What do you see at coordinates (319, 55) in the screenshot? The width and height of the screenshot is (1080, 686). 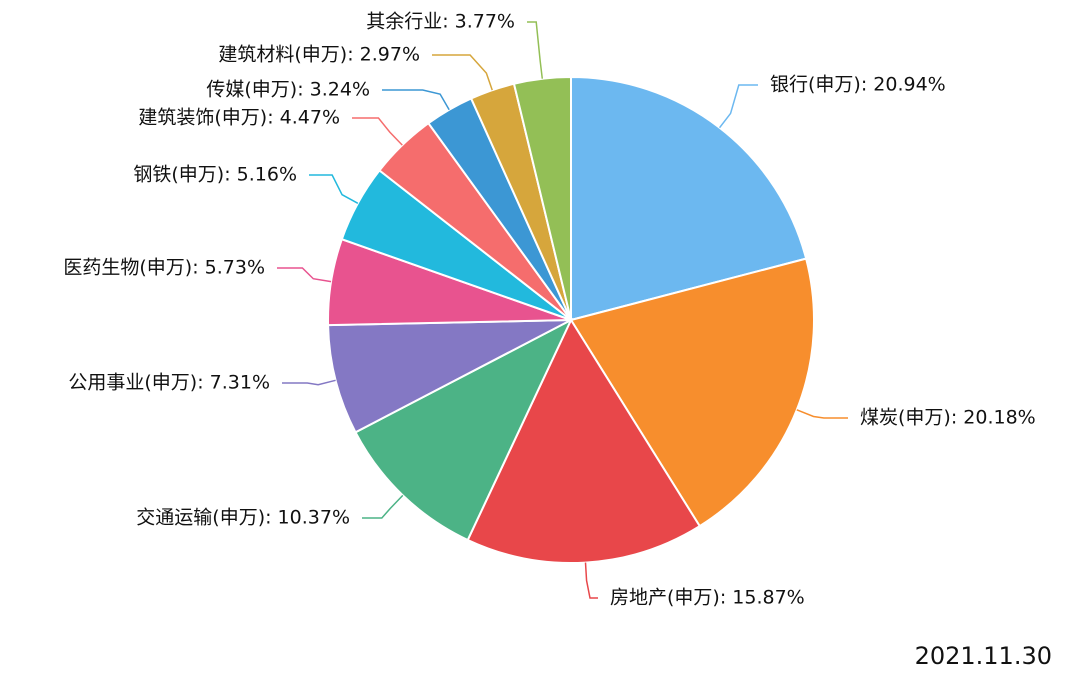 I see `slice-label: 建筑材料(申万): 2.97%` at bounding box center [319, 55].